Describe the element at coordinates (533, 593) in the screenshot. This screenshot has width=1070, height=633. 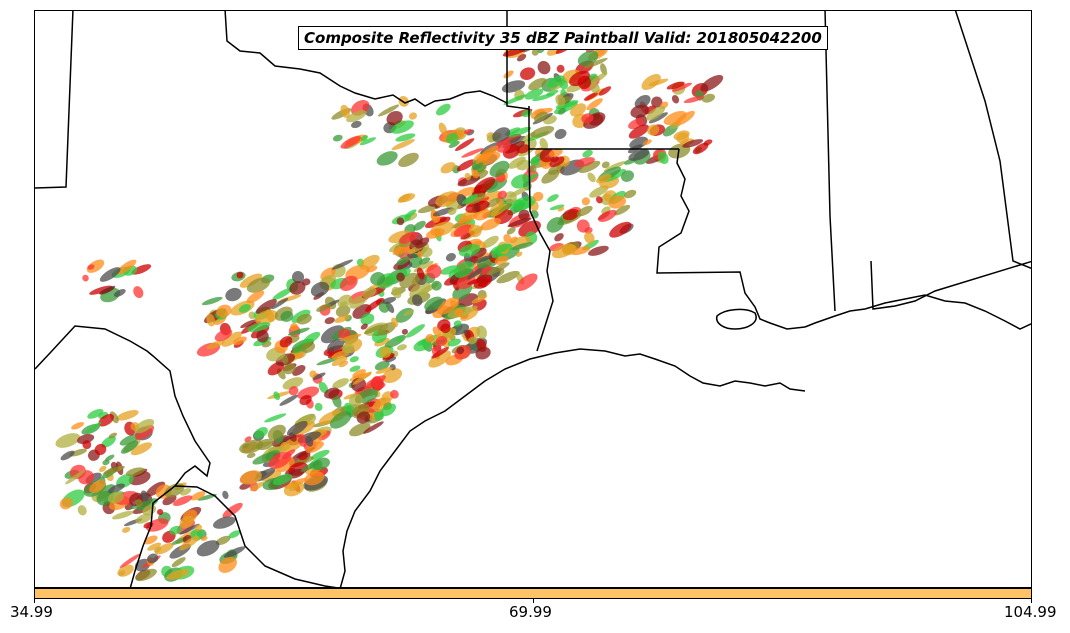
I see `colorbar` at that location.